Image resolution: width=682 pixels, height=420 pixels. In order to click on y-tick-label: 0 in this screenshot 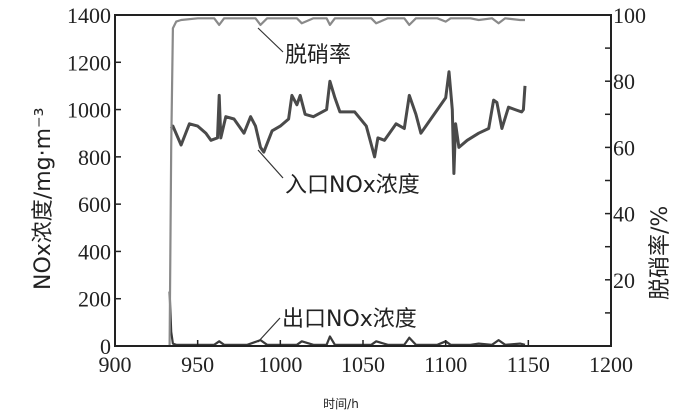, I will do `click(105, 346)`.